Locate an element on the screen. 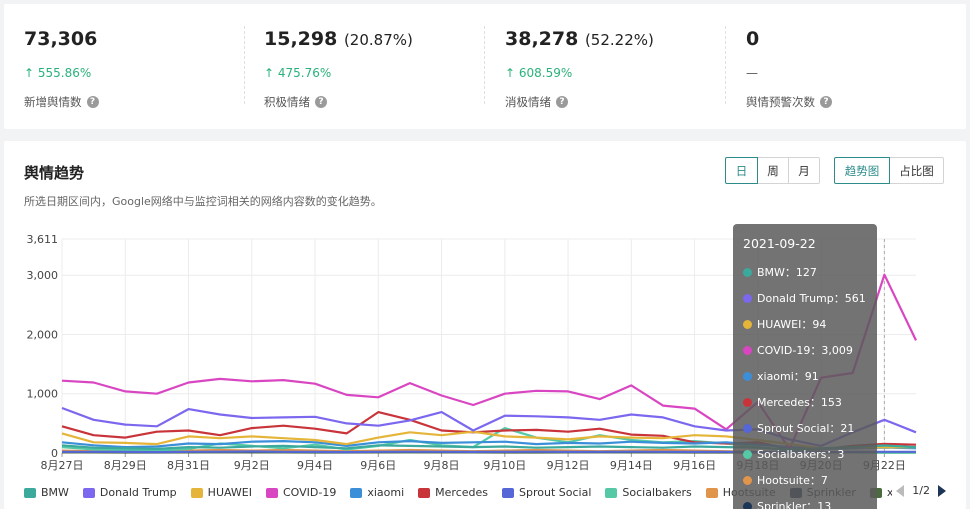  x-tick-label: 9月12日 is located at coordinates (568, 465).